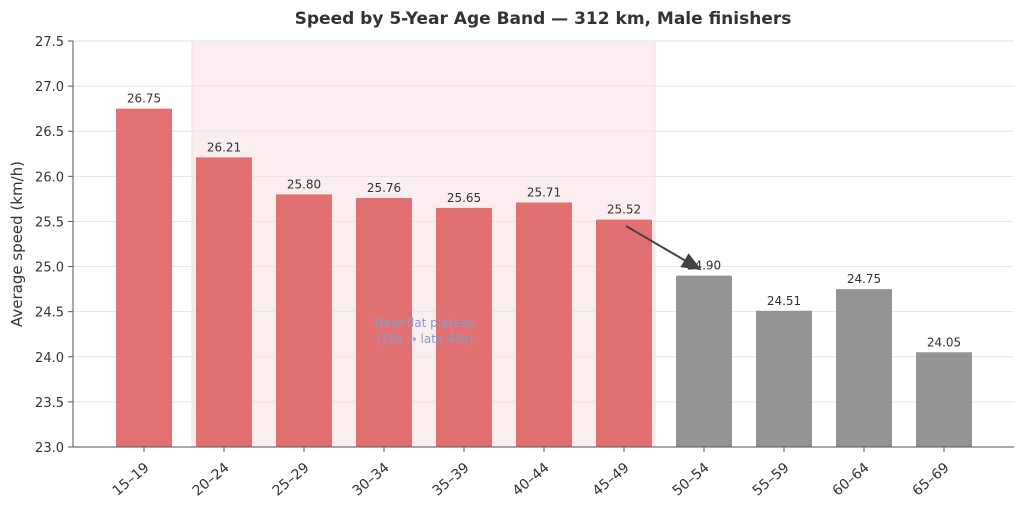  Describe the element at coordinates (49, 177) in the screenshot. I see `y-tick-label: 26.0` at that location.